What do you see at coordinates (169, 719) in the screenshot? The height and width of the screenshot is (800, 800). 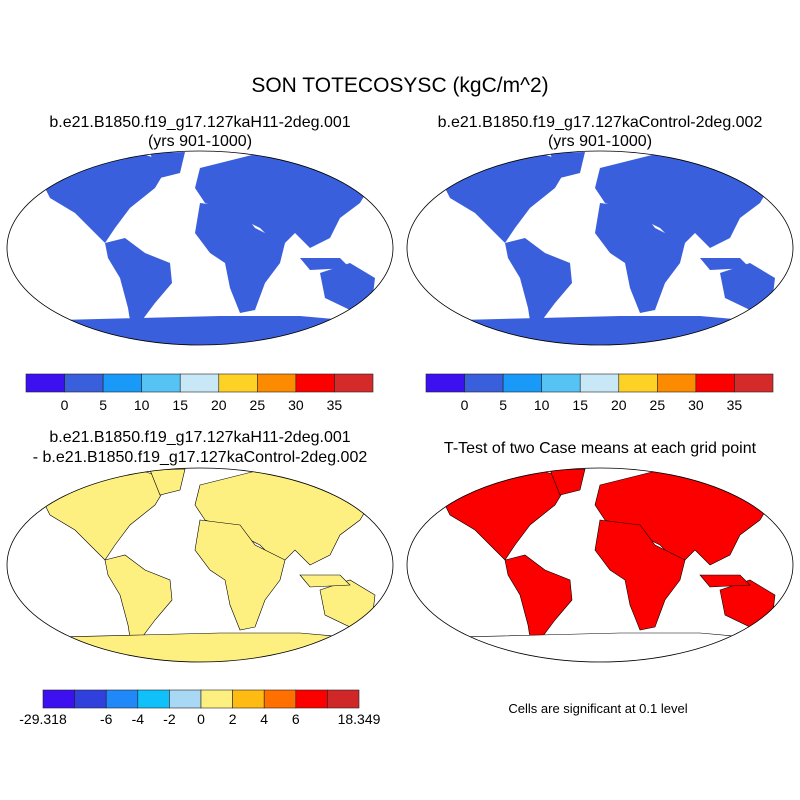 I see `colorbar-tick-label: -2` at bounding box center [169, 719].